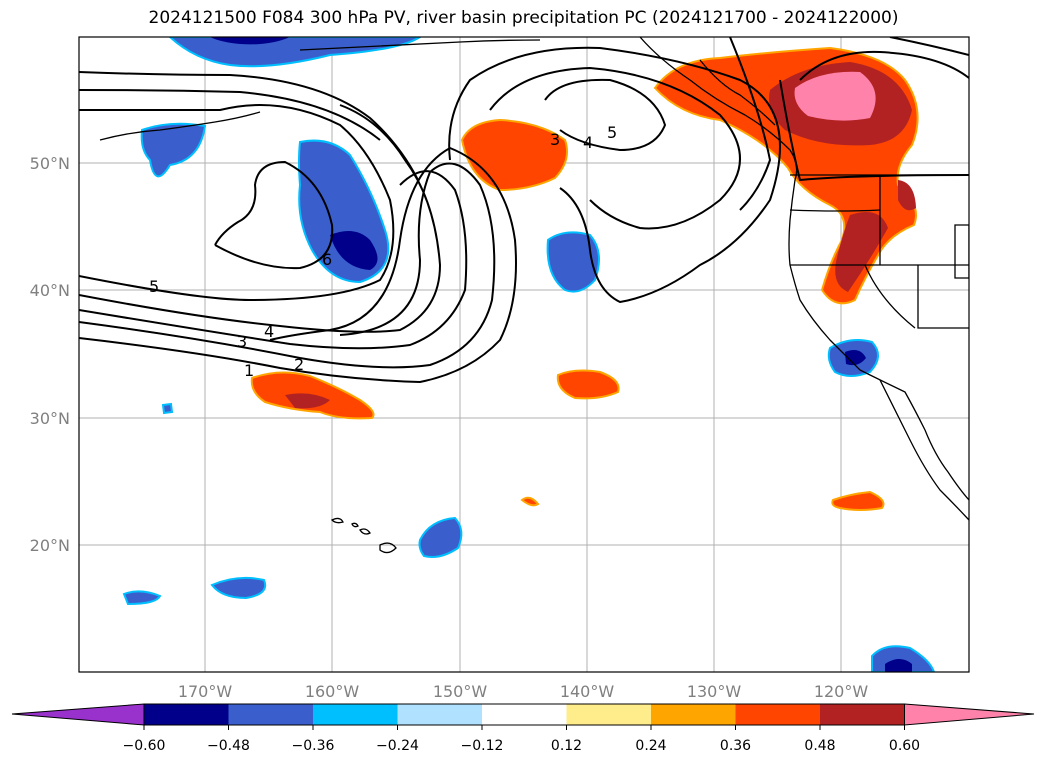 The image size is (1047, 765). I want to click on lon-tick-label: 150°W, so click(460, 691).